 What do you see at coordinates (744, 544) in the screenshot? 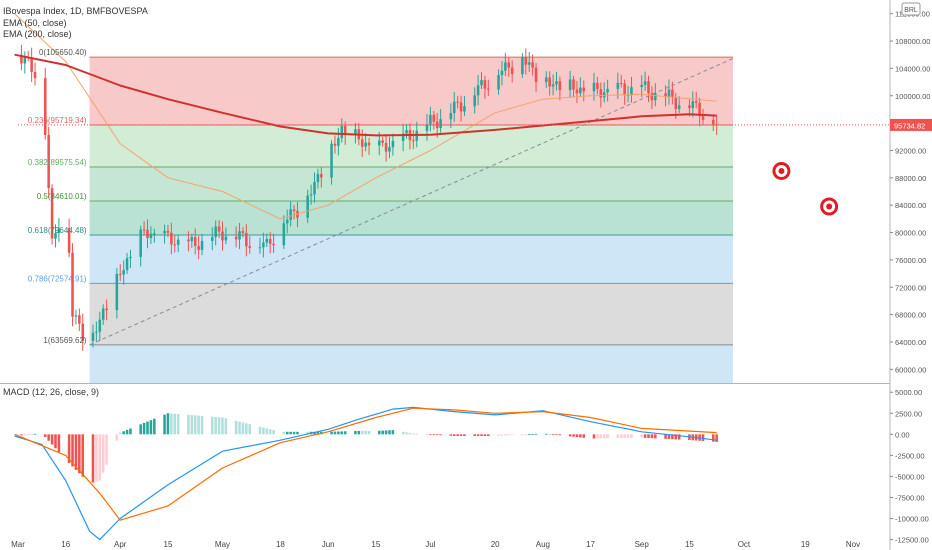
I see `x-tick-label: Oct` at bounding box center [744, 544].